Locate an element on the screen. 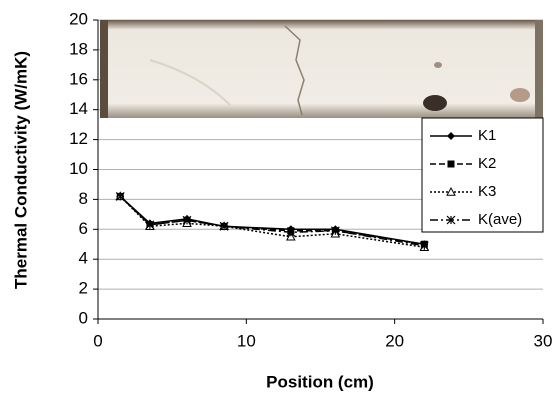 The width and height of the screenshot is (560, 401). legend-label: K2 is located at coordinates (487, 163).